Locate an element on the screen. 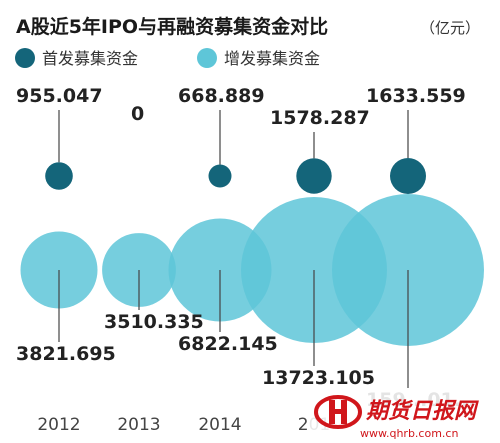 This screenshot has width=500, height=443. watermark-url: www.qhrb.com.cn is located at coordinates (409, 433).